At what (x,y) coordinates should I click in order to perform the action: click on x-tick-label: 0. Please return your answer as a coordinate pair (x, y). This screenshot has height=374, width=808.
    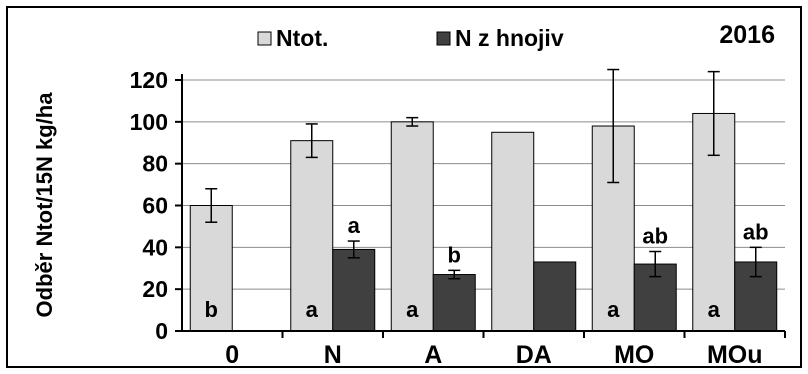
    Looking at the image, I should click on (232, 355).